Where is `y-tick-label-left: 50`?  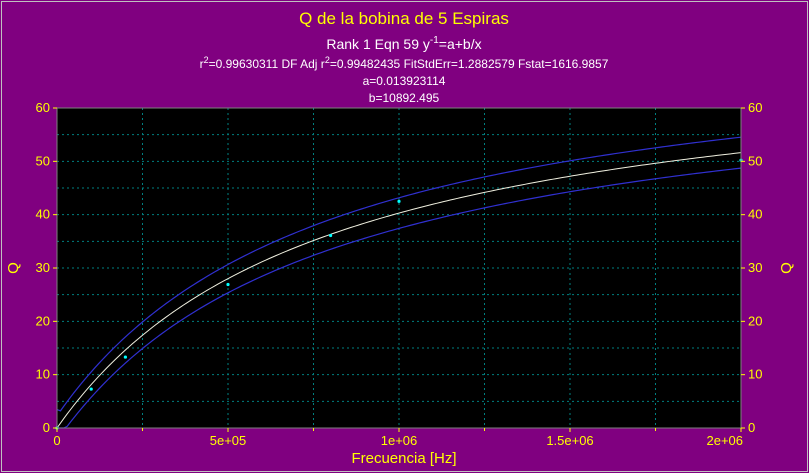 y-tick-label-left: 50 is located at coordinates (43, 160).